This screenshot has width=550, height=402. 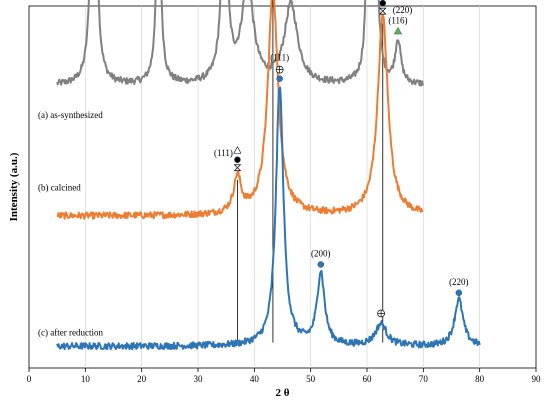 I want to click on peak-label-b: (111), so click(x=223, y=153).